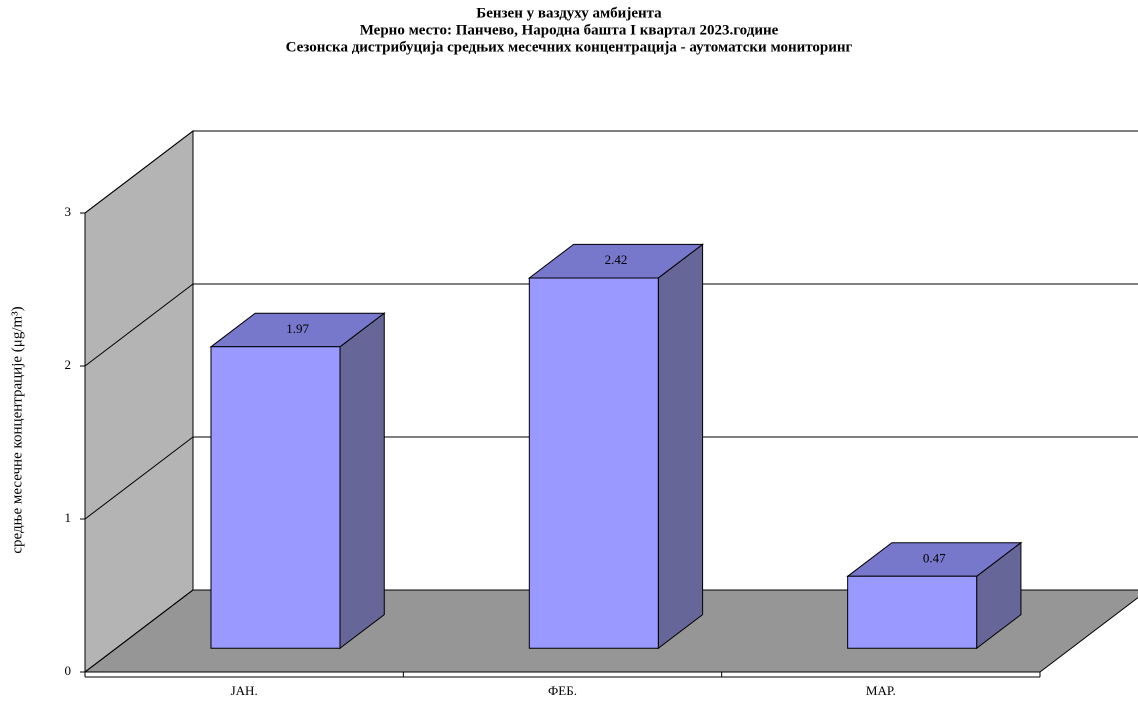 The image size is (1138, 702). What do you see at coordinates (297, 328) in the screenshot?
I see `value-label: 1.97` at bounding box center [297, 328].